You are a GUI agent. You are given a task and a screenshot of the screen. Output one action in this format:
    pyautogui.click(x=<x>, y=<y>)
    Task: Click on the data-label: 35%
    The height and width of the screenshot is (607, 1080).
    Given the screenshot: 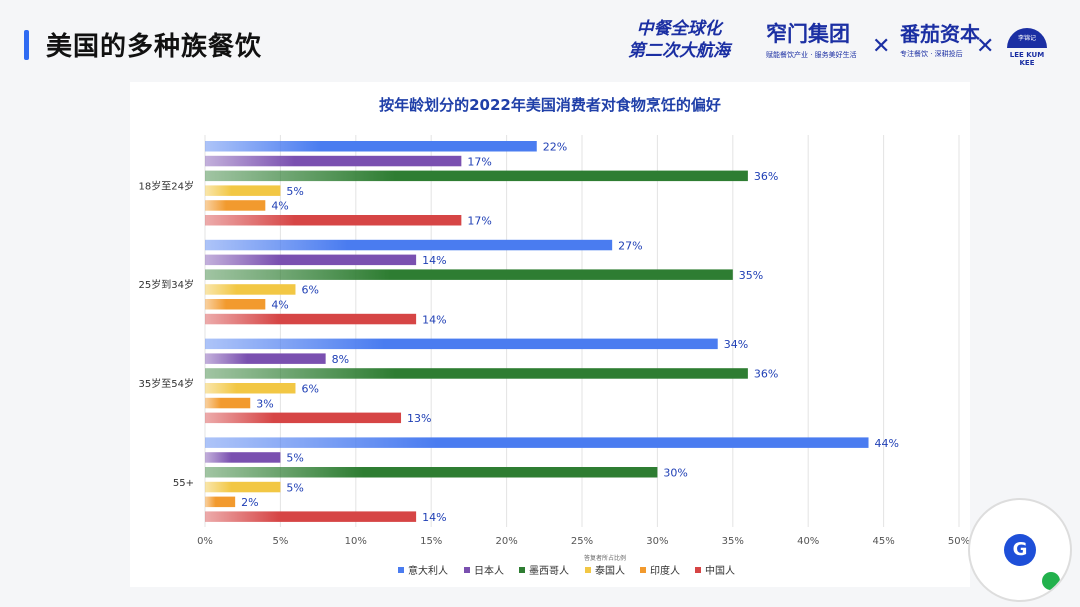 What is the action you would take?
    pyautogui.click(x=751, y=275)
    